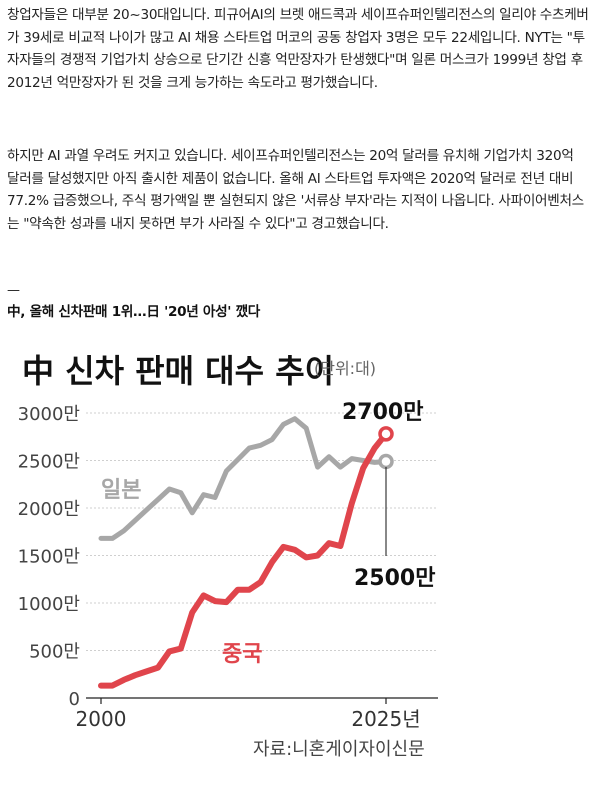  Describe the element at coordinates (49, 509) in the screenshot. I see `y-tick-label: 2000만` at that location.